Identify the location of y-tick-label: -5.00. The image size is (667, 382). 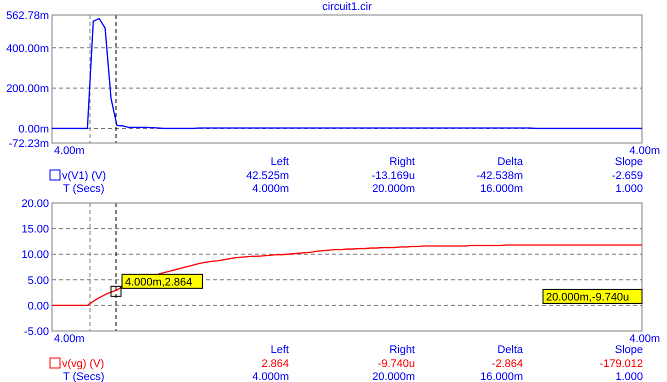
(36, 332).